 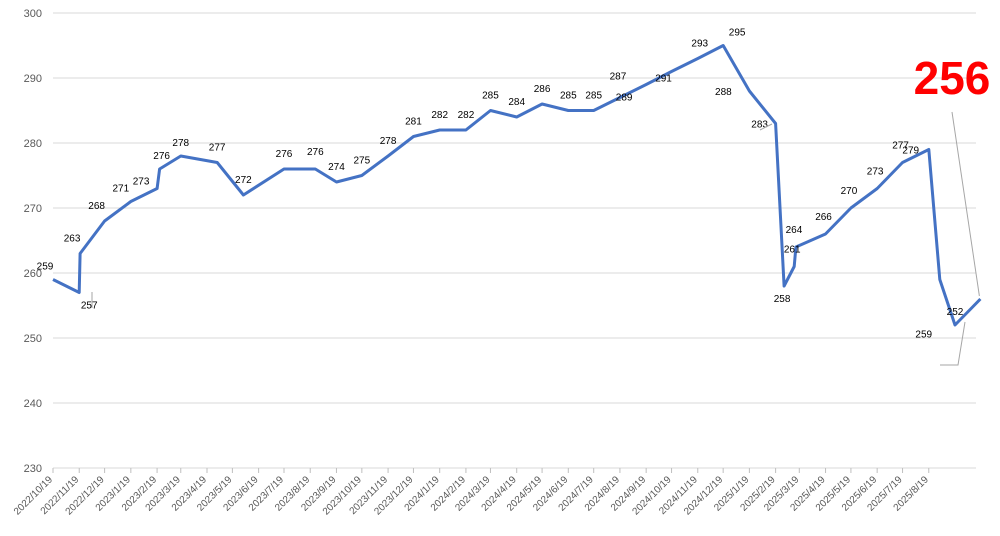 What do you see at coordinates (33, 274) in the screenshot?
I see `y-tick-label: 260` at bounding box center [33, 274].